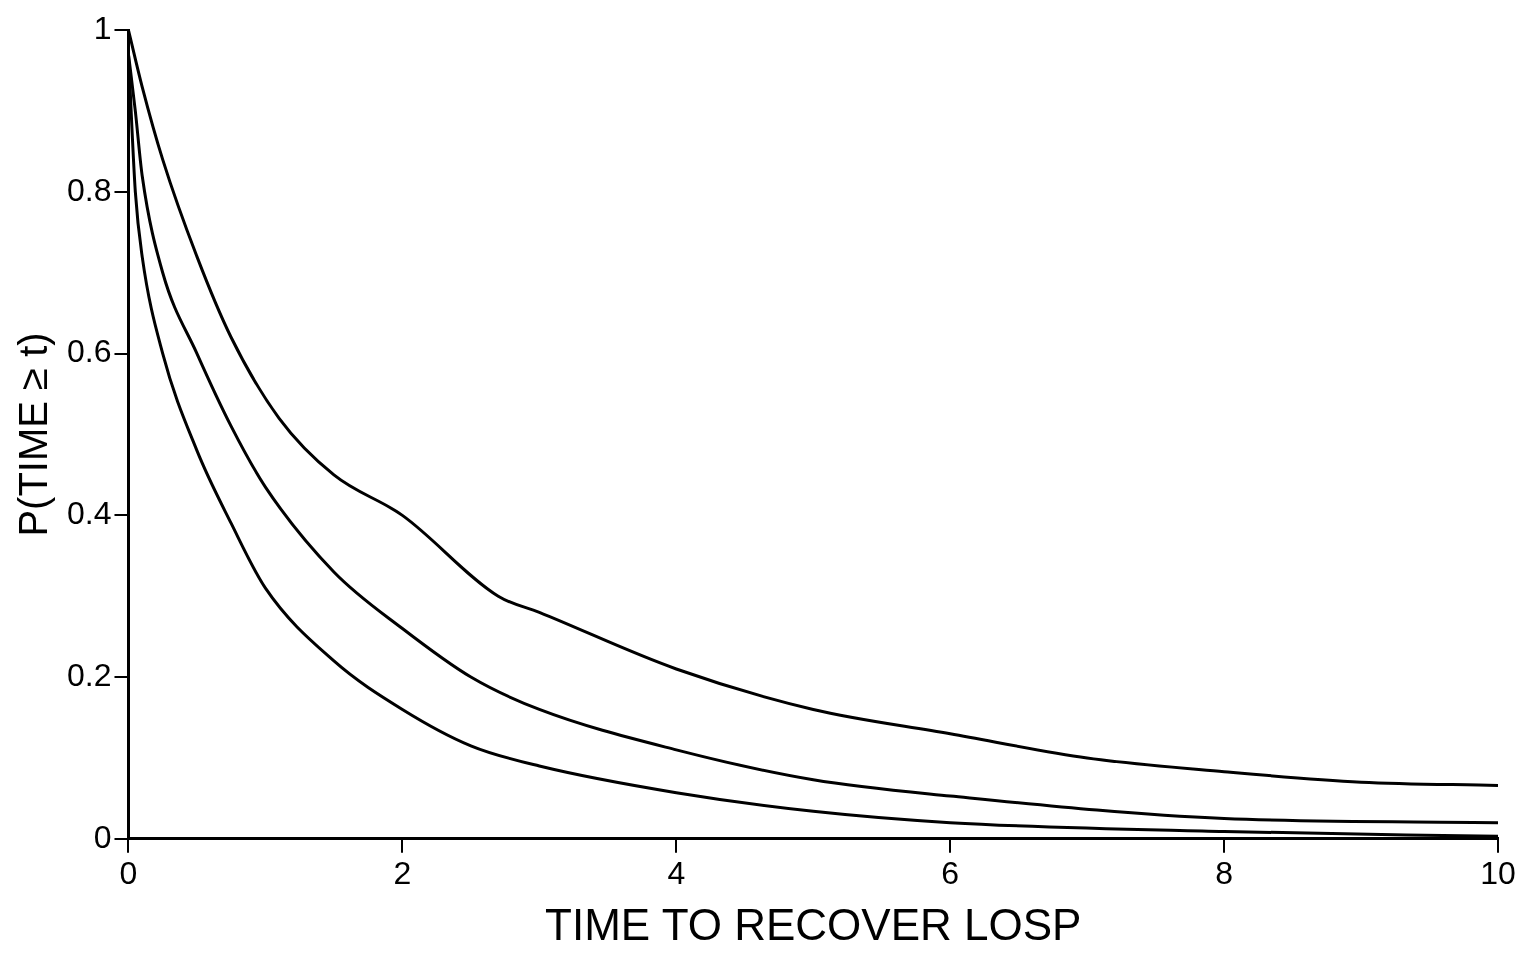  I want to click on x-tick-label: 8, so click(1224, 872).